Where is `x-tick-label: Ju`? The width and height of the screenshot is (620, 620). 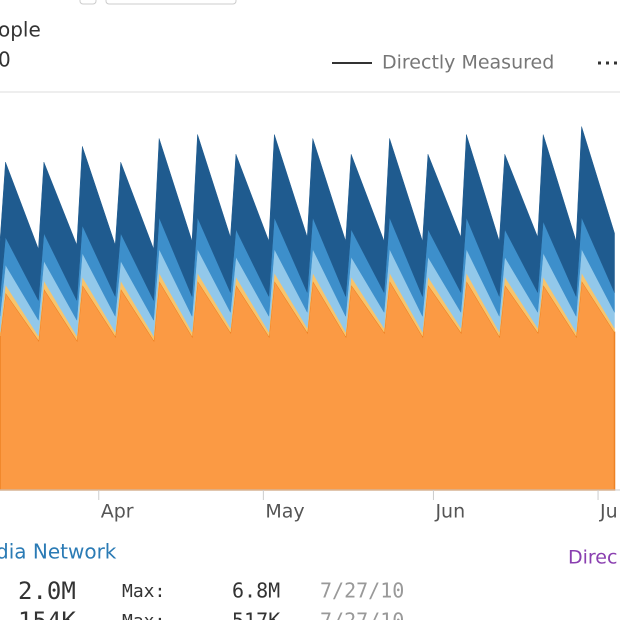 x-tick-label: Ju is located at coordinates (608, 512).